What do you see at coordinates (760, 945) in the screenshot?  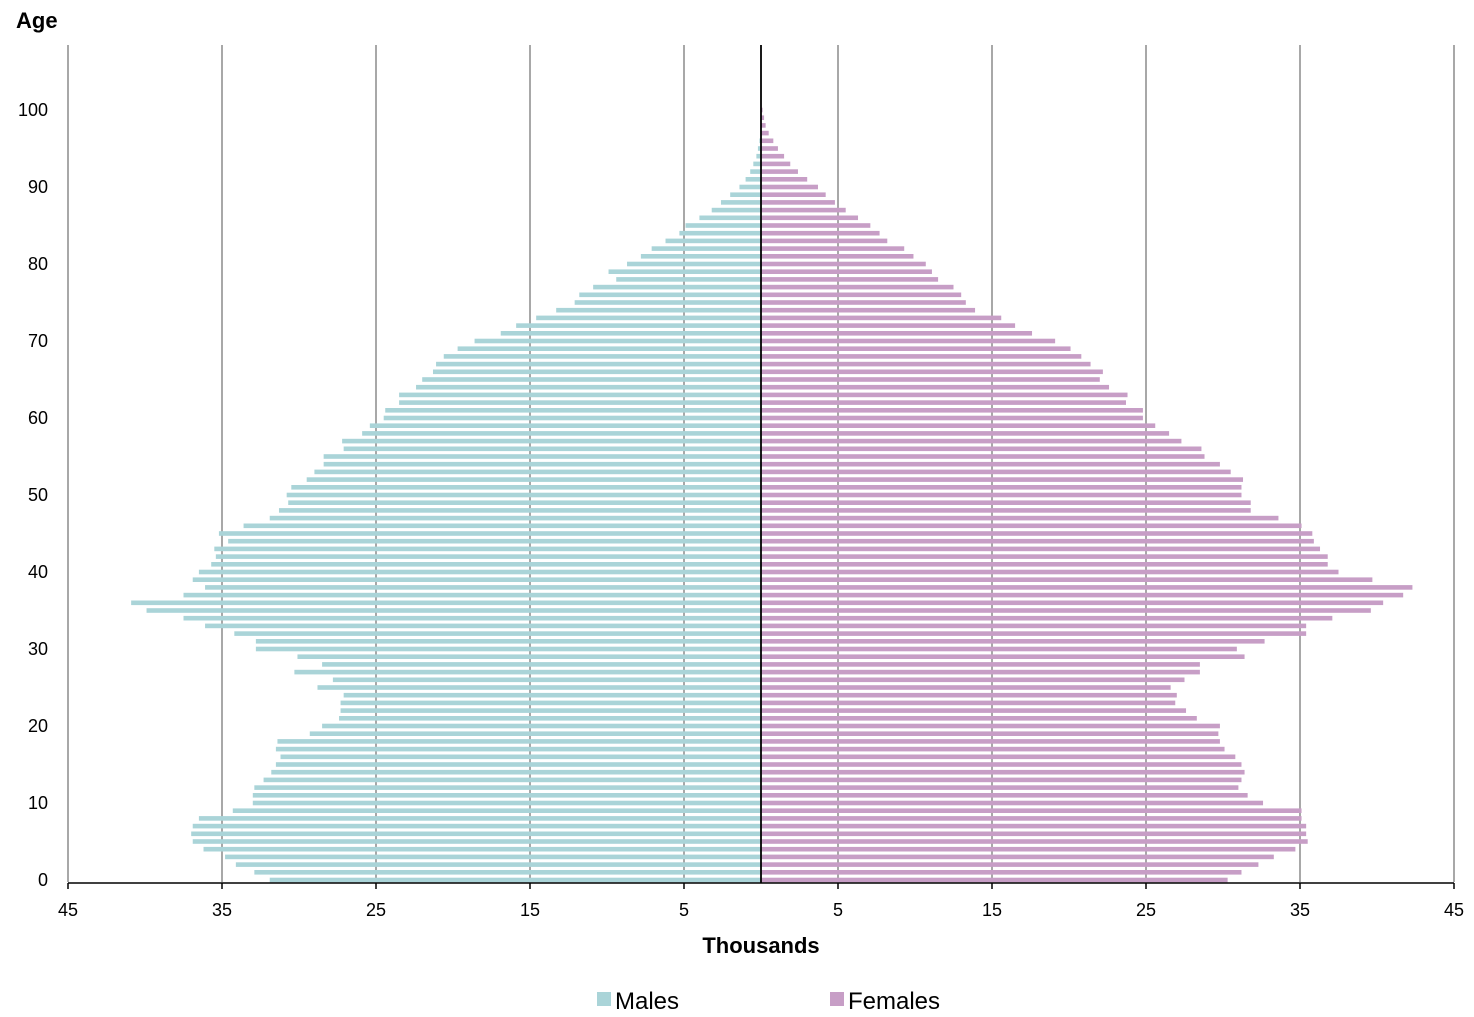 I see `x-axis-title: Thousands` at bounding box center [760, 945].